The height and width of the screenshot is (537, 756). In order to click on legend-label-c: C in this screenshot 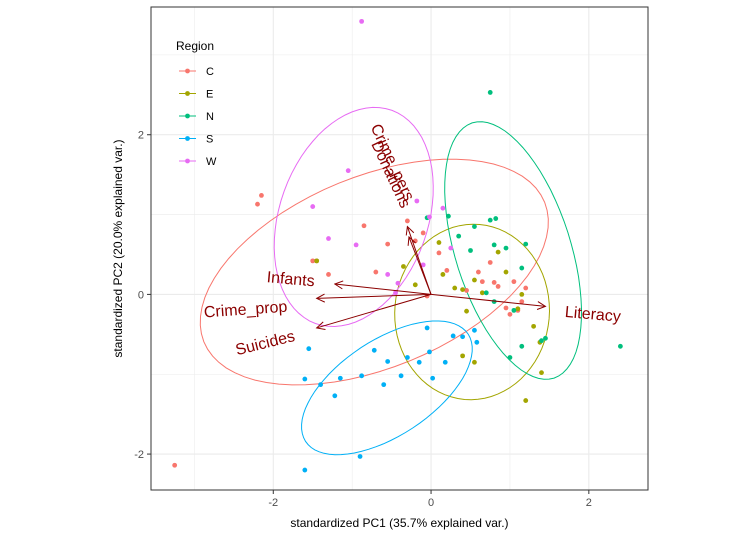, I will do `click(210, 72)`.